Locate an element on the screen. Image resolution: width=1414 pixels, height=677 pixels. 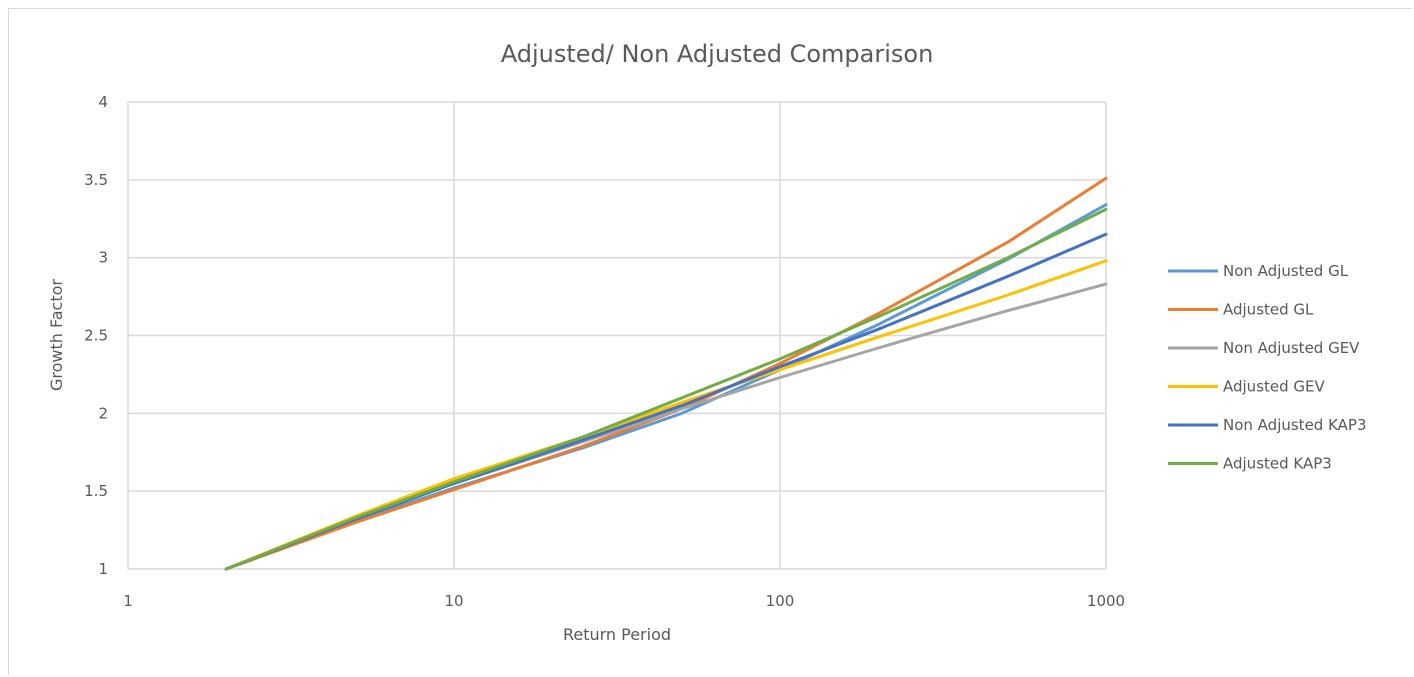
y-tick-label: 3.5 is located at coordinates (96, 180).